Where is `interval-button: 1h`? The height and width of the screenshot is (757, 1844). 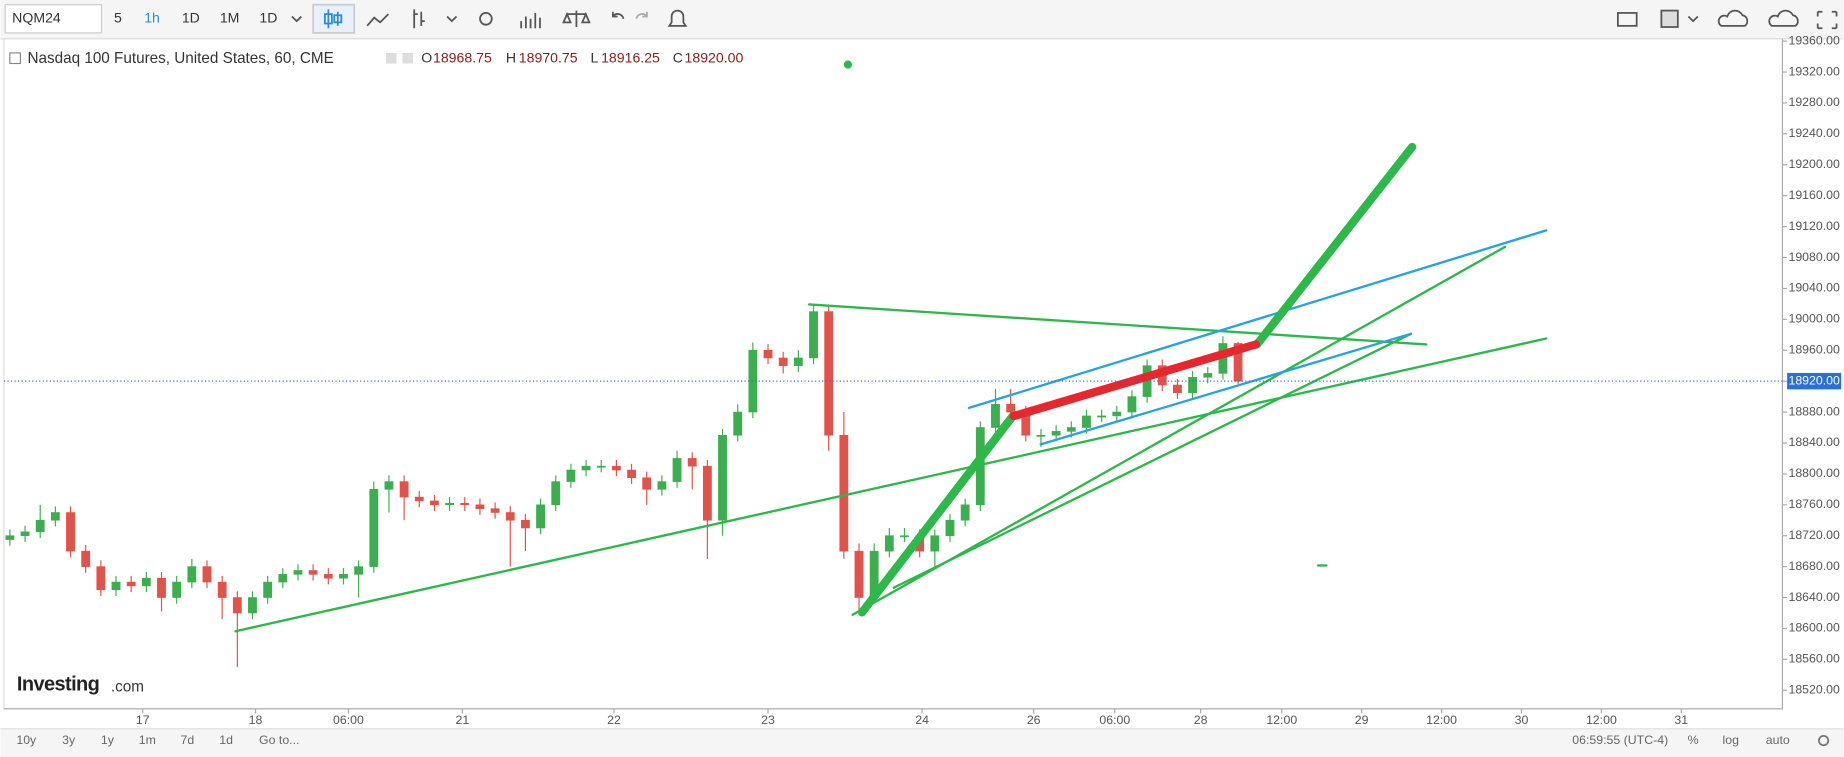 interval-button: 1h is located at coordinates (152, 18).